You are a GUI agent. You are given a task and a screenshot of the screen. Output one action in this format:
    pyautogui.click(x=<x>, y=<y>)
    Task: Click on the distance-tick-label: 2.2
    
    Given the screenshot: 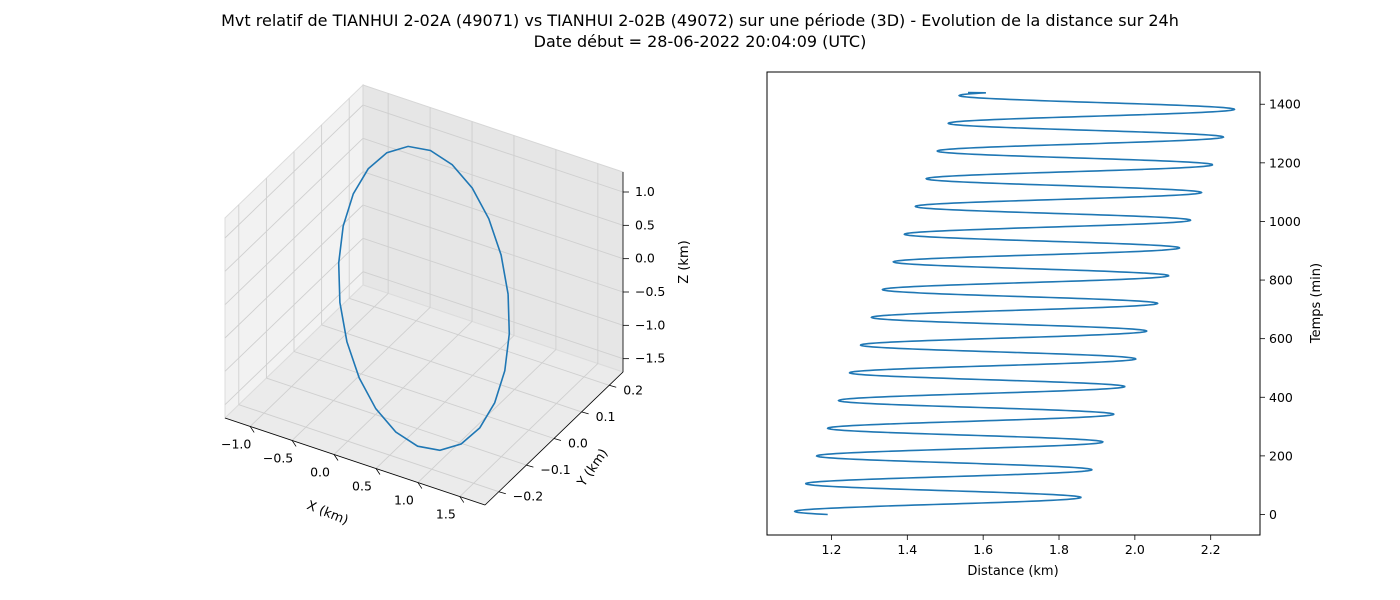 What is the action you would take?
    pyautogui.click(x=1211, y=549)
    